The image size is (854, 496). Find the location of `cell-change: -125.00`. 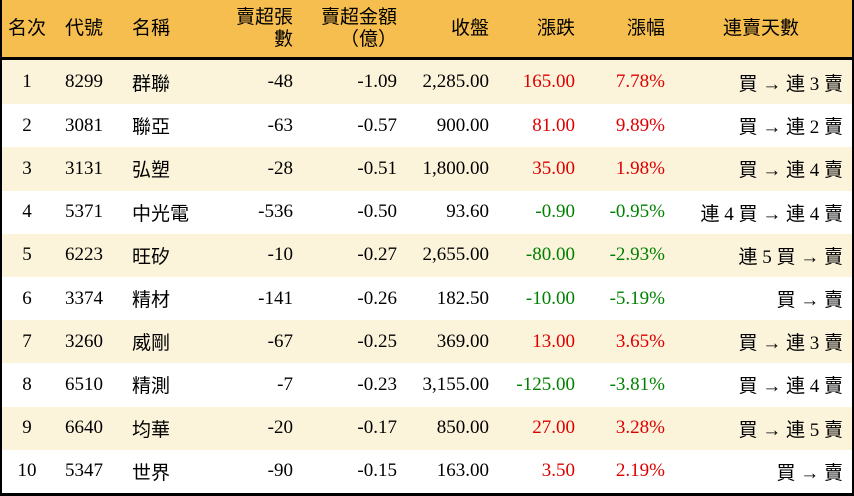

cell-change: -125.00 is located at coordinates (545, 384).